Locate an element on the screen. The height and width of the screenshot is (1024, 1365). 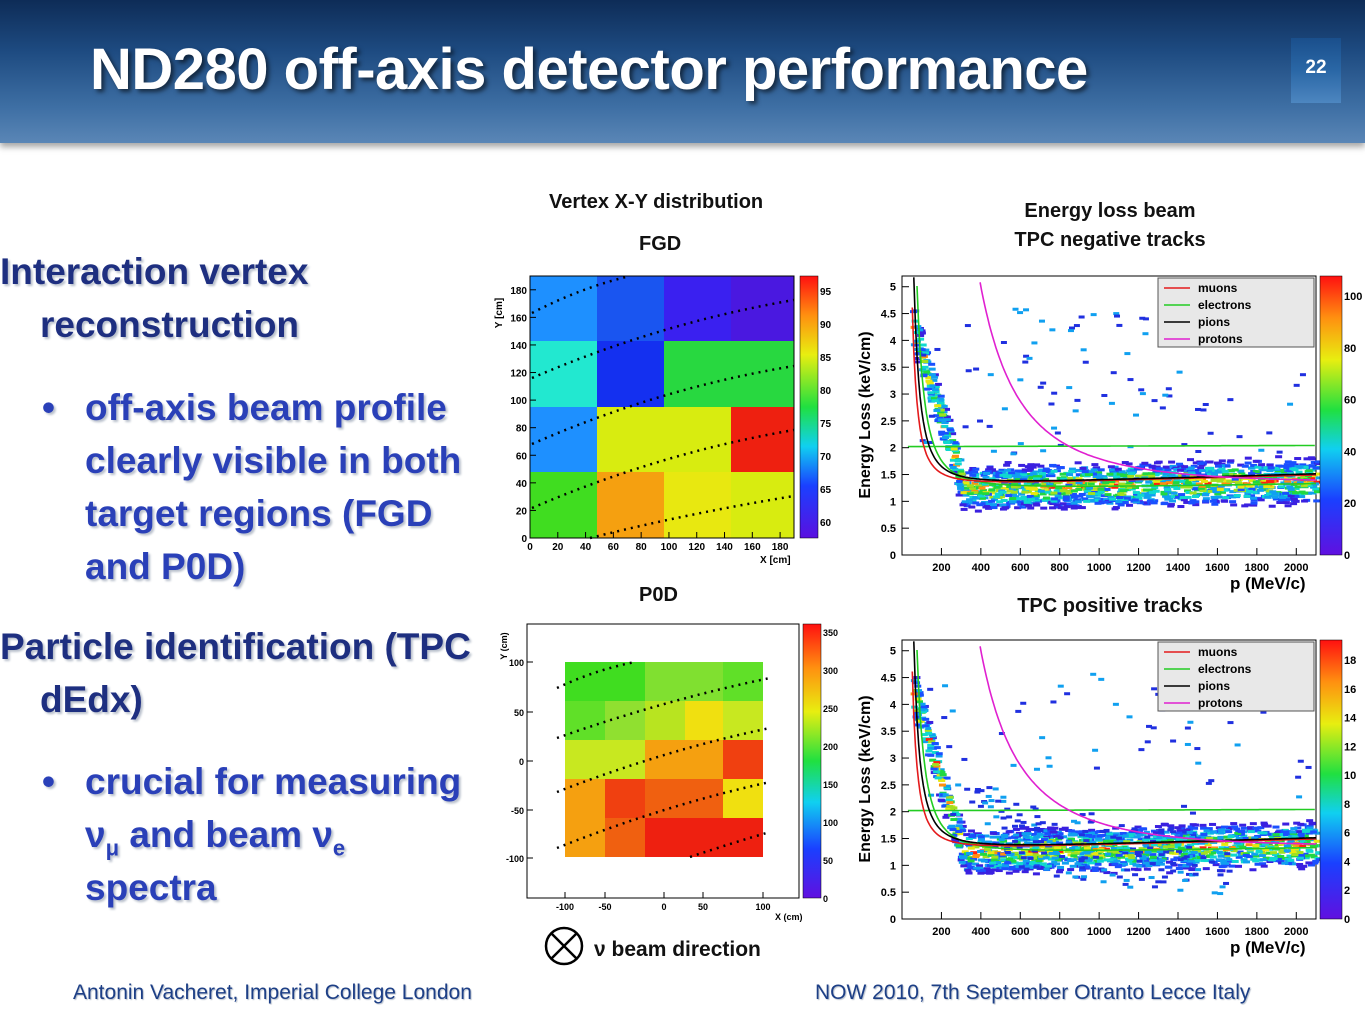
pion-curve is located at coordinates (1114, 743).